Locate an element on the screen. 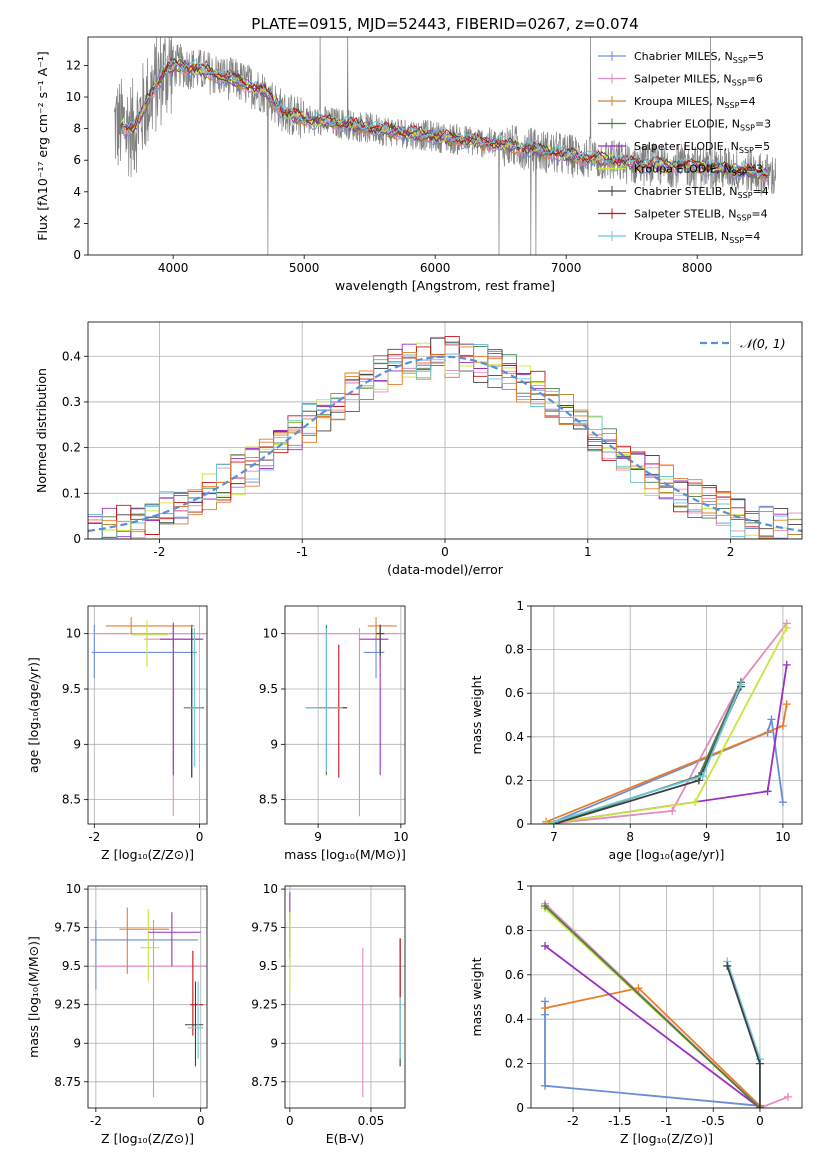 The image size is (819, 1170). x-axis-label: age [log₁₀(age/yr)] is located at coordinates (667, 854).